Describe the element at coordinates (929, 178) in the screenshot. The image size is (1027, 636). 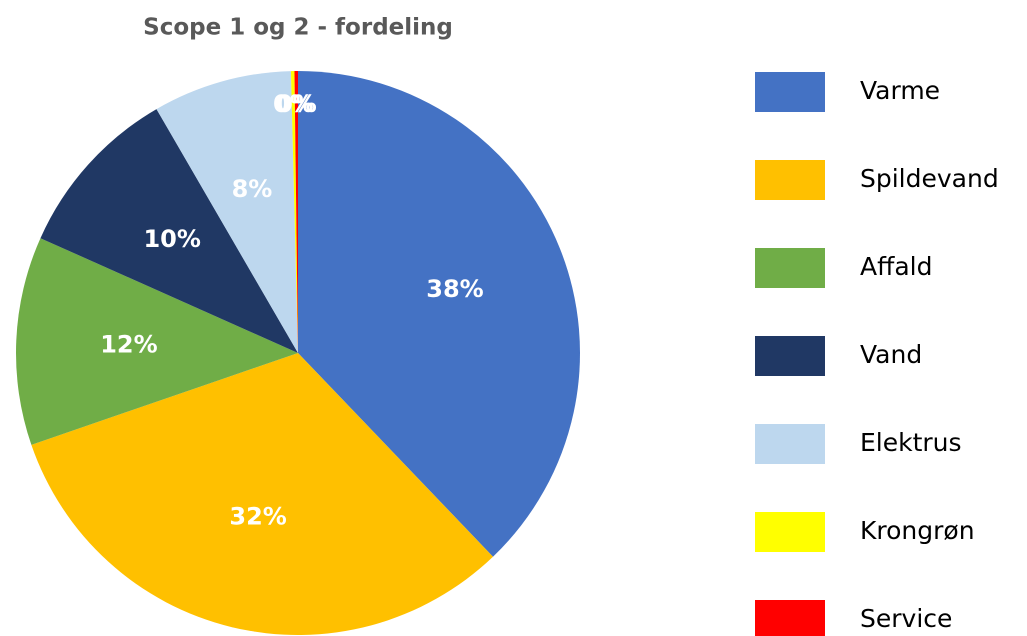
I see `legend-label: Spildevand` at that location.